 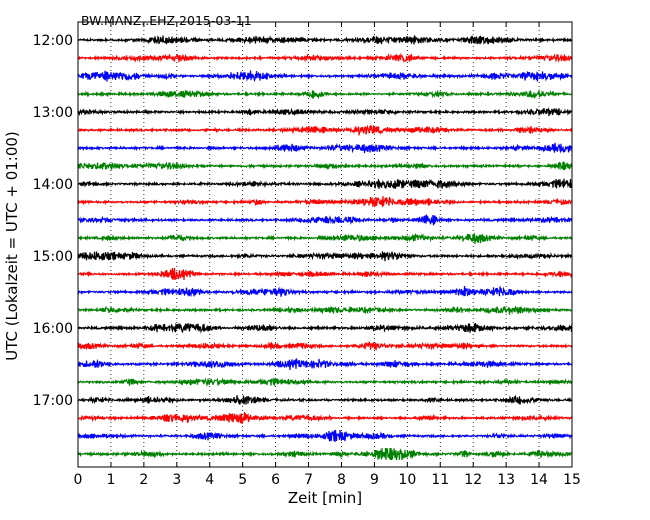 I want to click on x-tick-label: 11, so click(x=440, y=480).